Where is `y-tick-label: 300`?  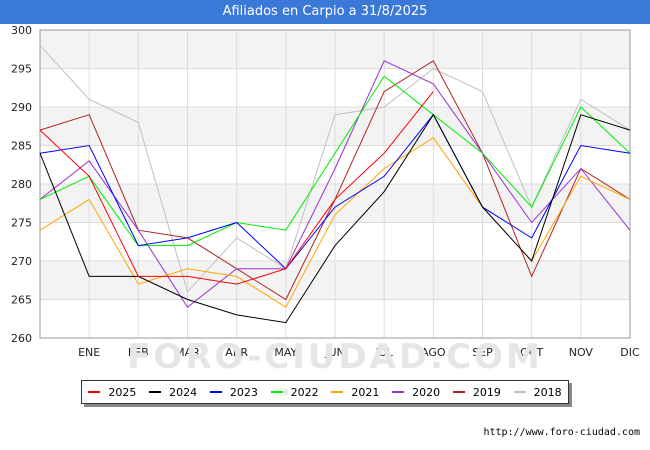
y-tick-label: 300 is located at coordinates (21, 30).